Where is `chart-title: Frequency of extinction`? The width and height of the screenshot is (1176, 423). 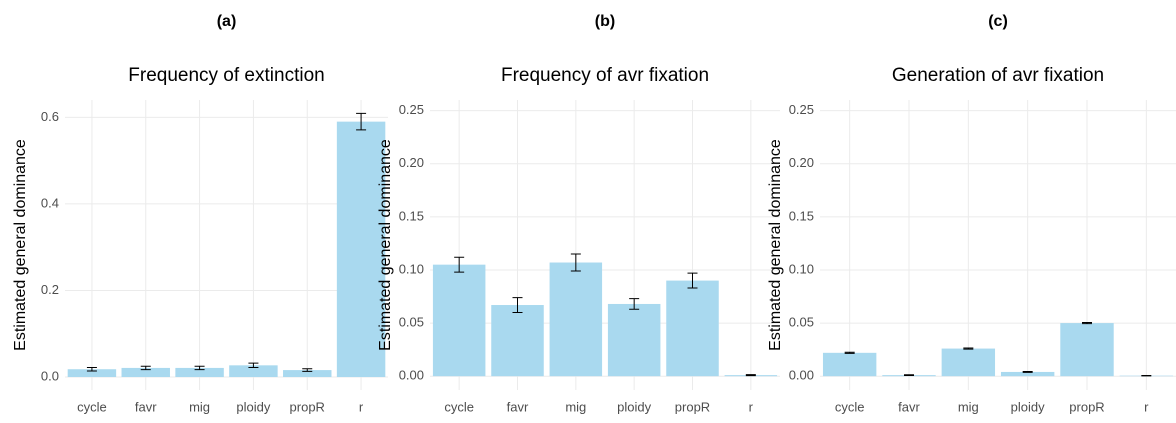 chart-title: Frequency of extinction is located at coordinates (226, 75).